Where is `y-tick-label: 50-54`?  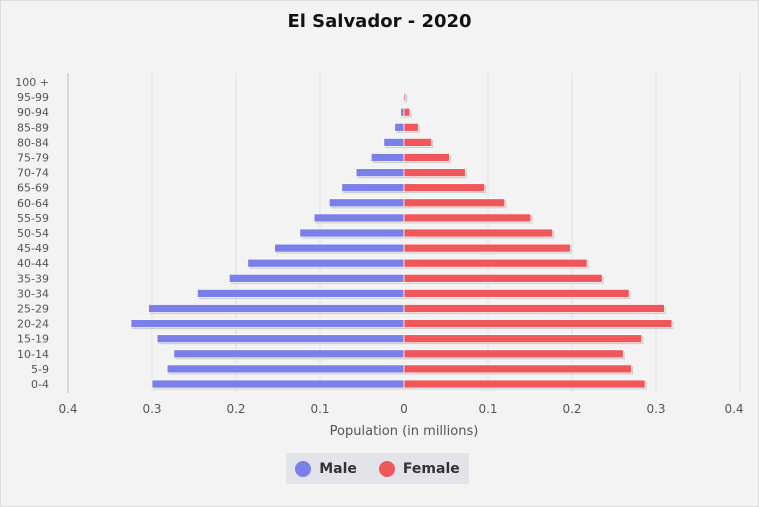 y-tick-label: 50-54 is located at coordinates (33, 233).